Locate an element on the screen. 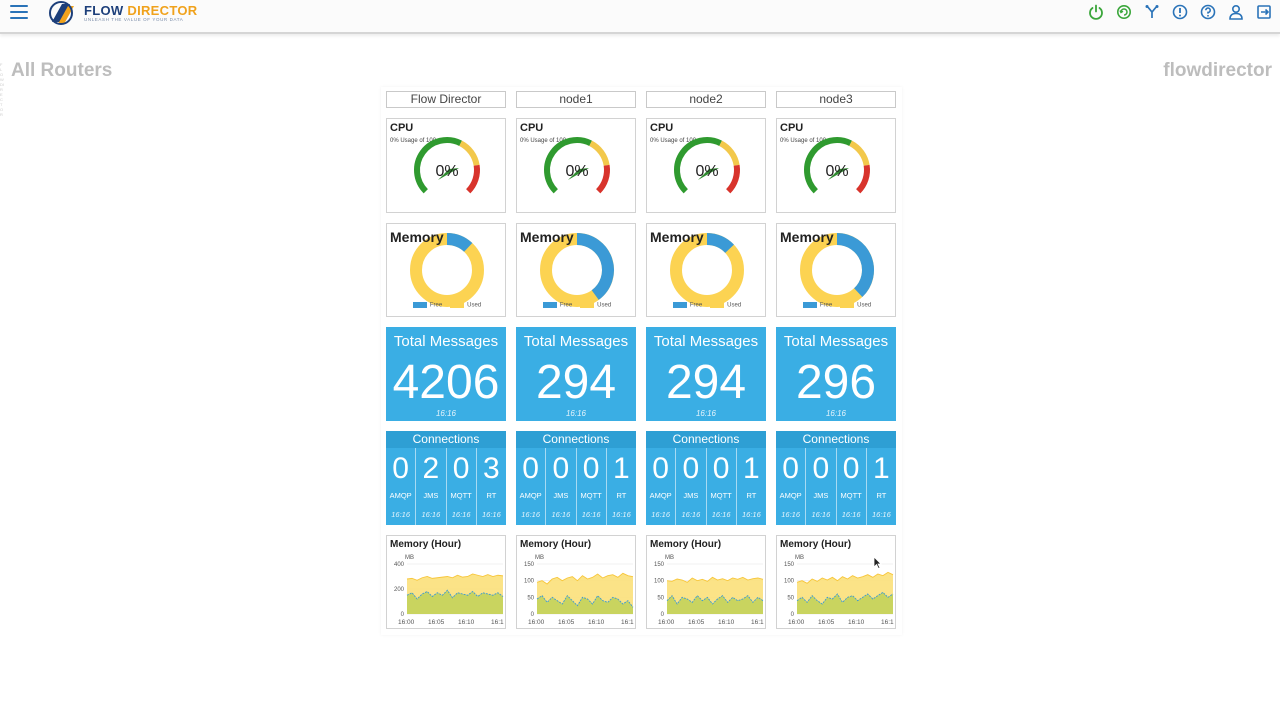 This screenshot has width=1280, height=720. total-messages-tile: Total Messages 4206 16:16 is located at coordinates (446, 374).